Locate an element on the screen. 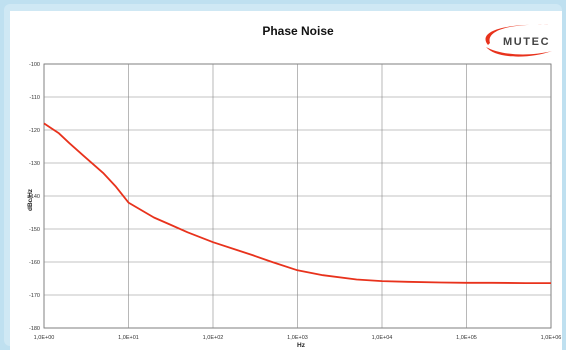 Image resolution: width=566 pixels, height=350 pixels. x-tick-label: 1,0E+01 is located at coordinates (128, 338).